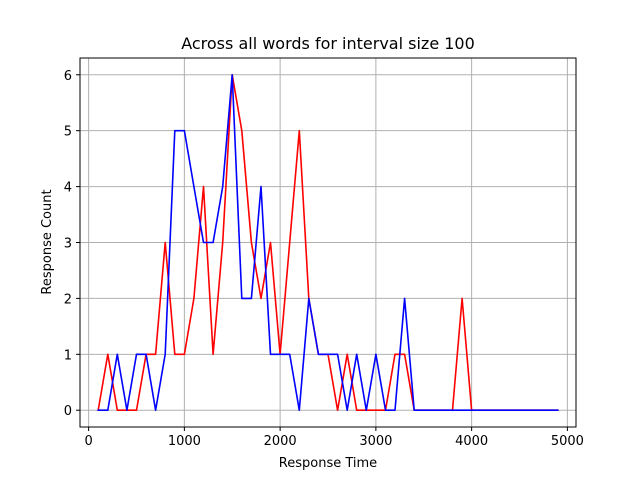 The width and height of the screenshot is (640, 480). What do you see at coordinates (68, 76) in the screenshot?
I see `y-tick-label: 6` at bounding box center [68, 76].